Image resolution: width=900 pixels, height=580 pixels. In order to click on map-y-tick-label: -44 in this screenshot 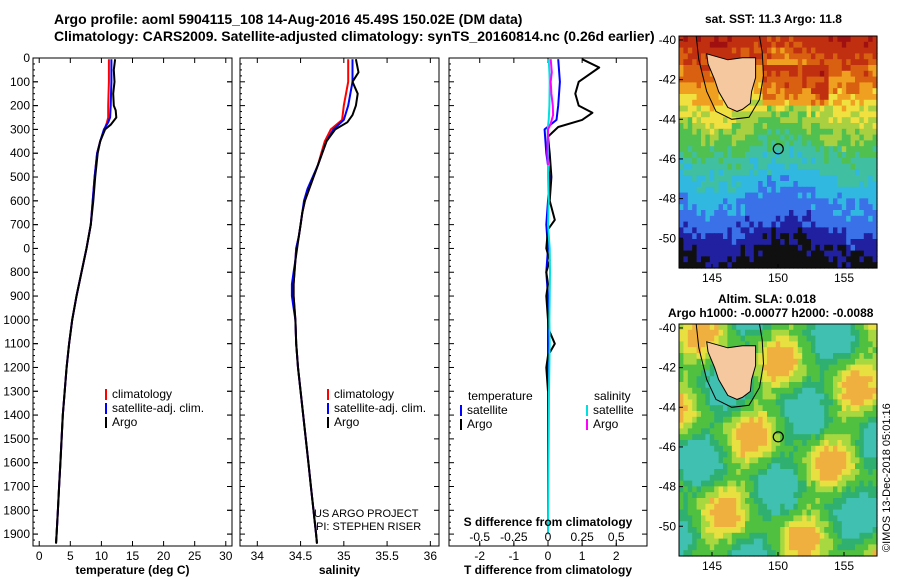, I will do `click(668, 119)`.